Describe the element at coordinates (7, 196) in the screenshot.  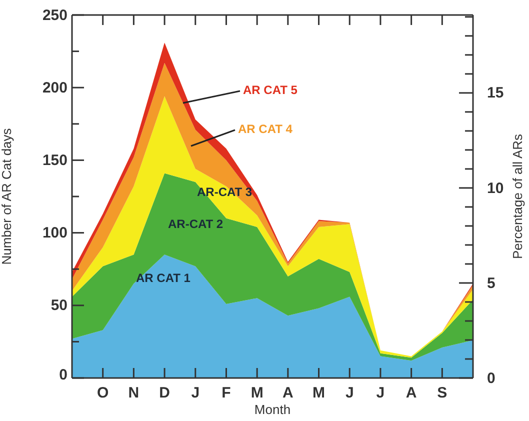
I see `y-axis-title: Number of AR Cat days` at that location.